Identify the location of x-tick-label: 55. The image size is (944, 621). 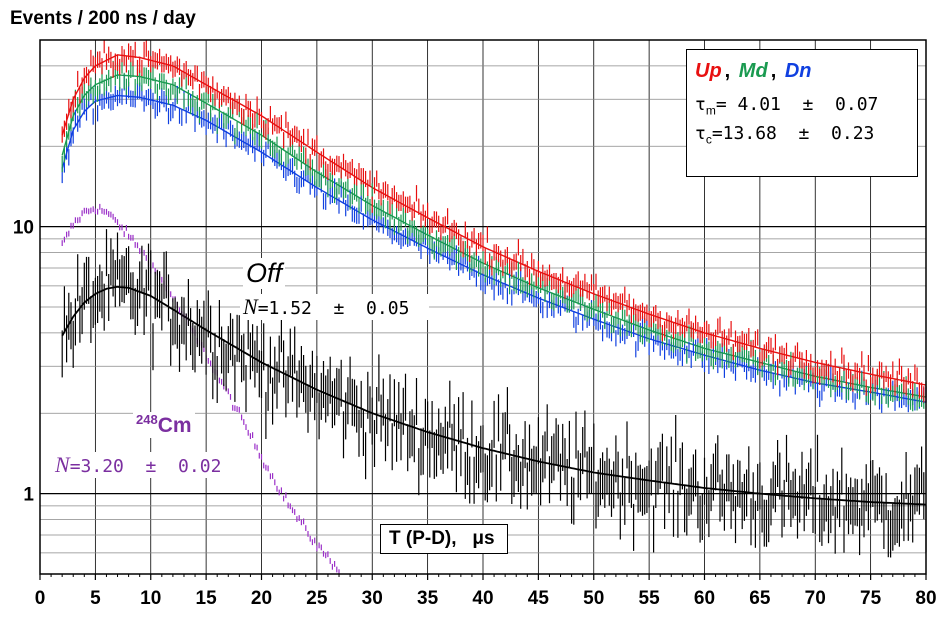
(650, 598).